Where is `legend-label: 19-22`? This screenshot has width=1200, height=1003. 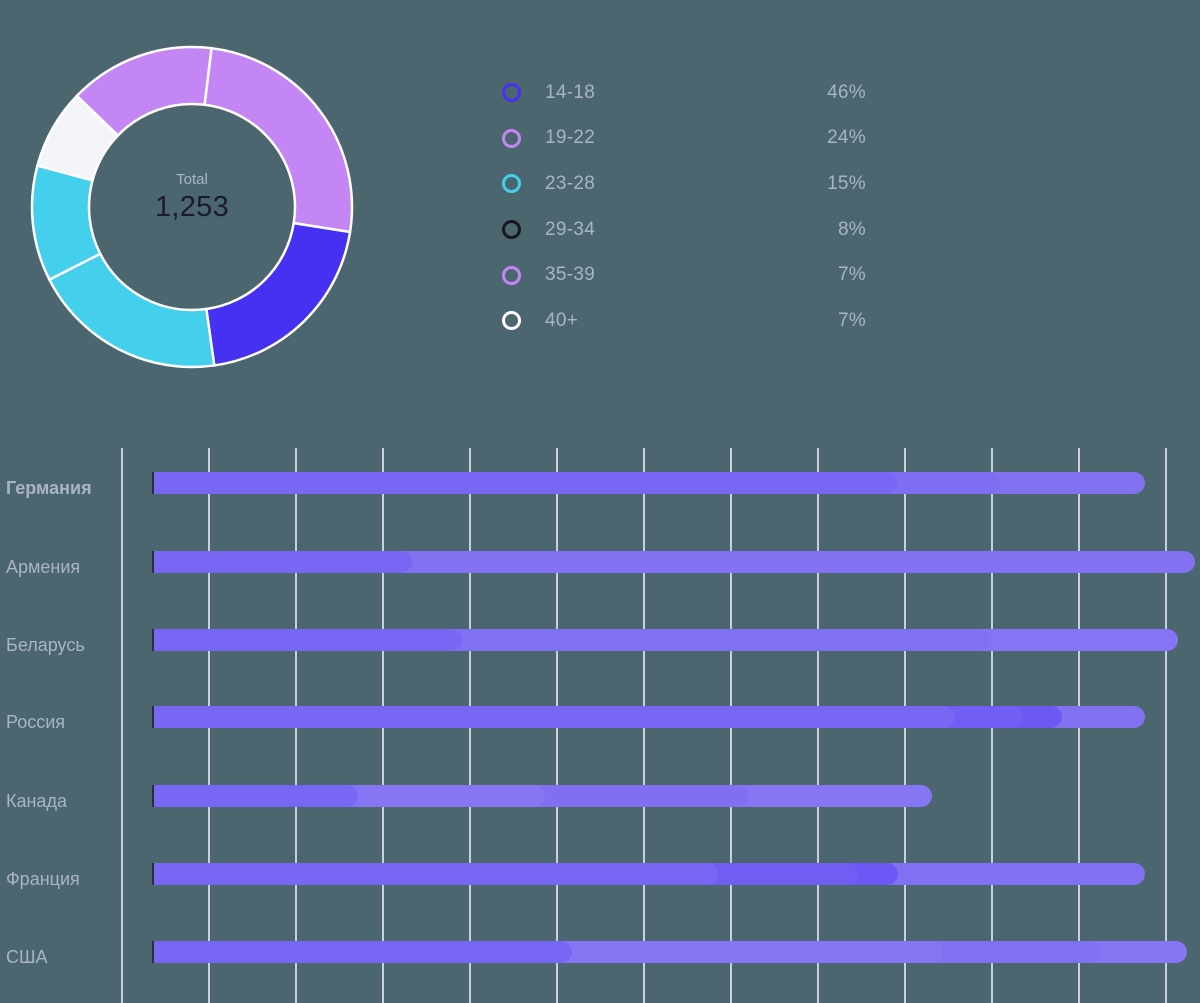 legend-label: 19-22 is located at coordinates (570, 138).